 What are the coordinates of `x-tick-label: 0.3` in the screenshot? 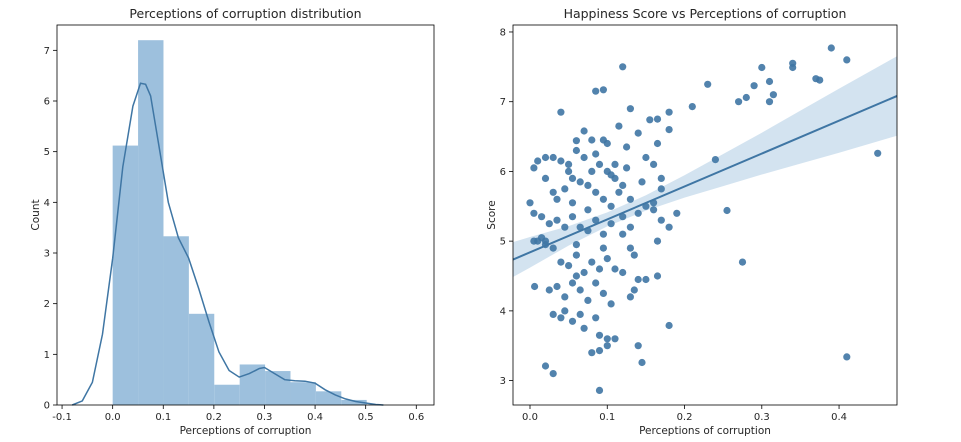 It's located at (265, 417).